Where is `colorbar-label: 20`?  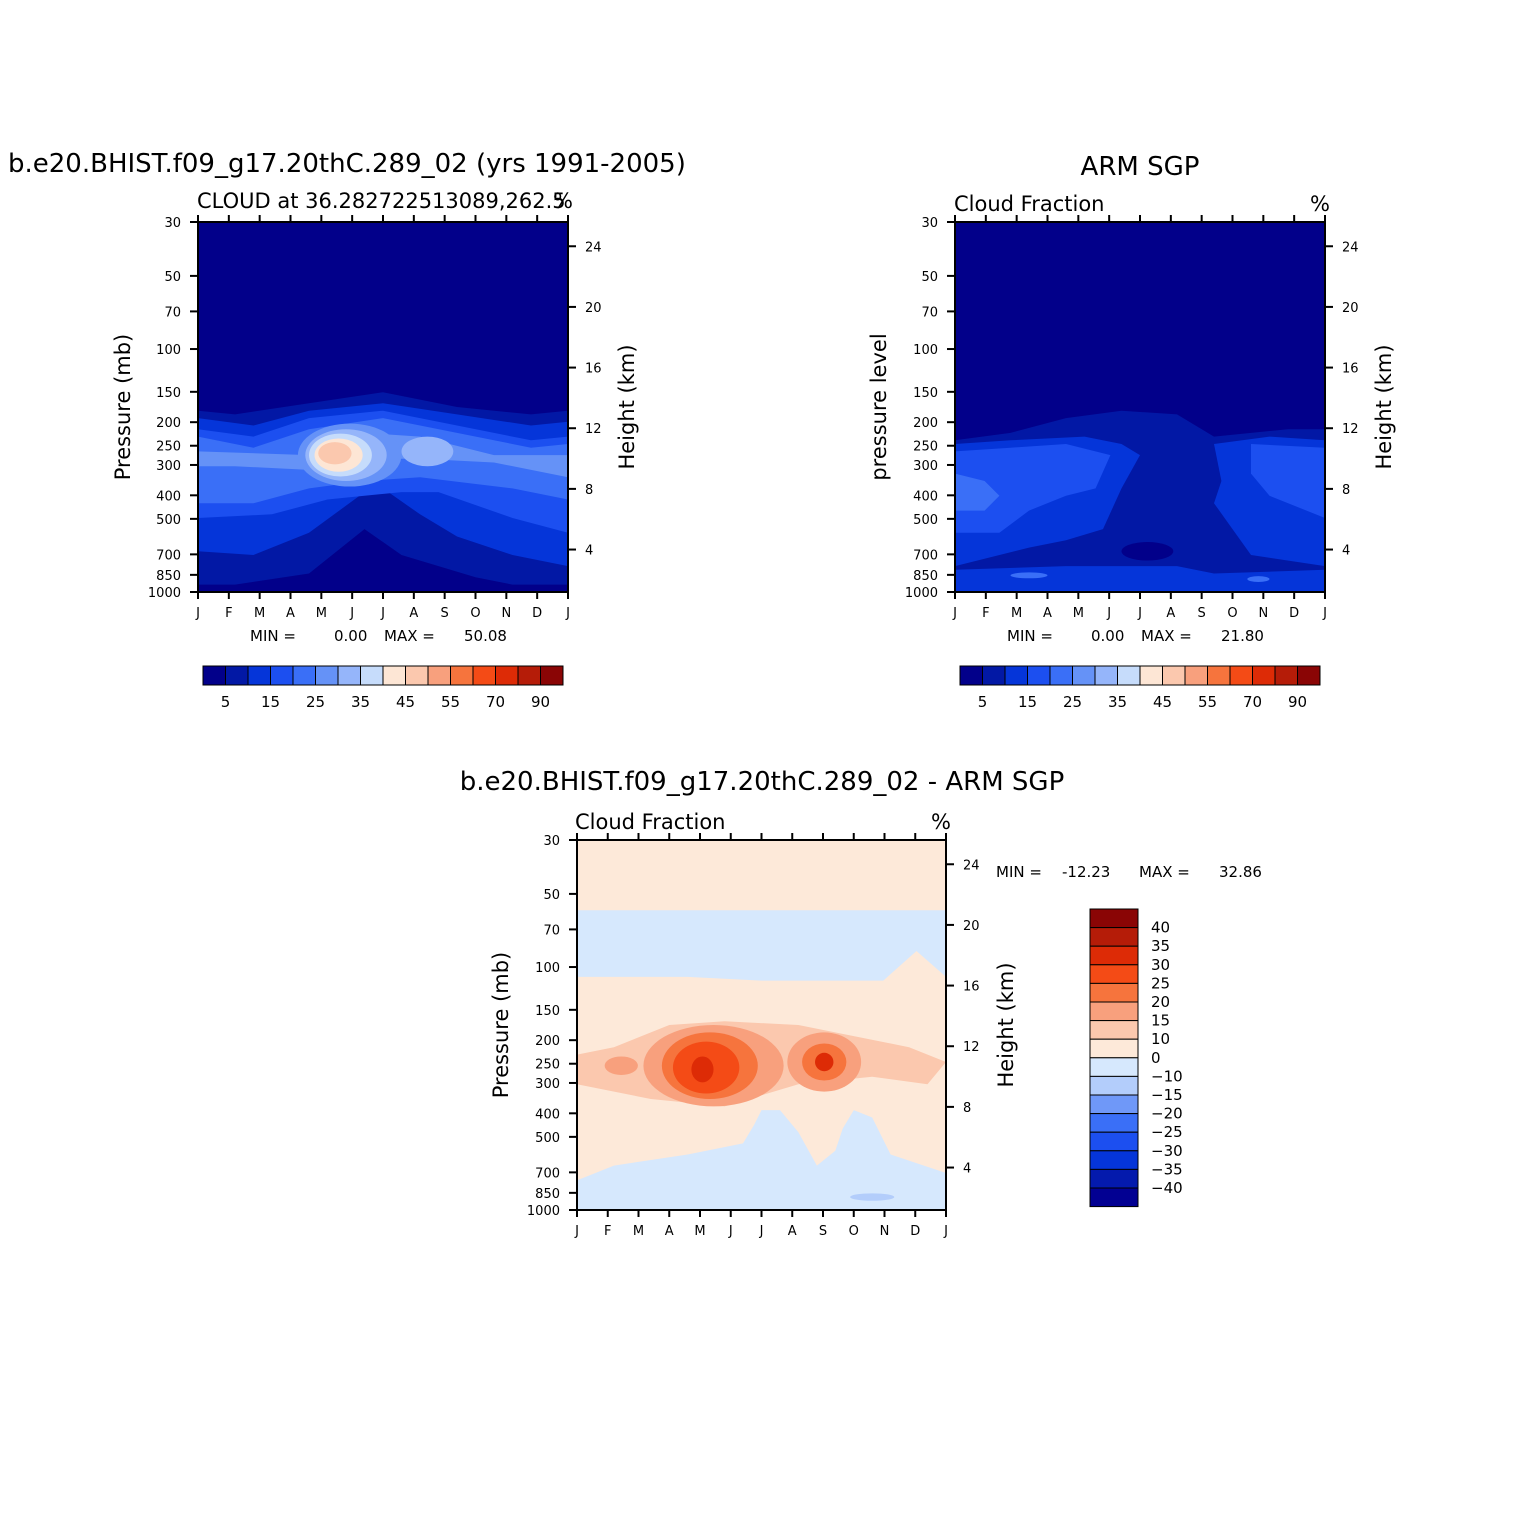 colorbar-label: 20 is located at coordinates (1160, 1002).